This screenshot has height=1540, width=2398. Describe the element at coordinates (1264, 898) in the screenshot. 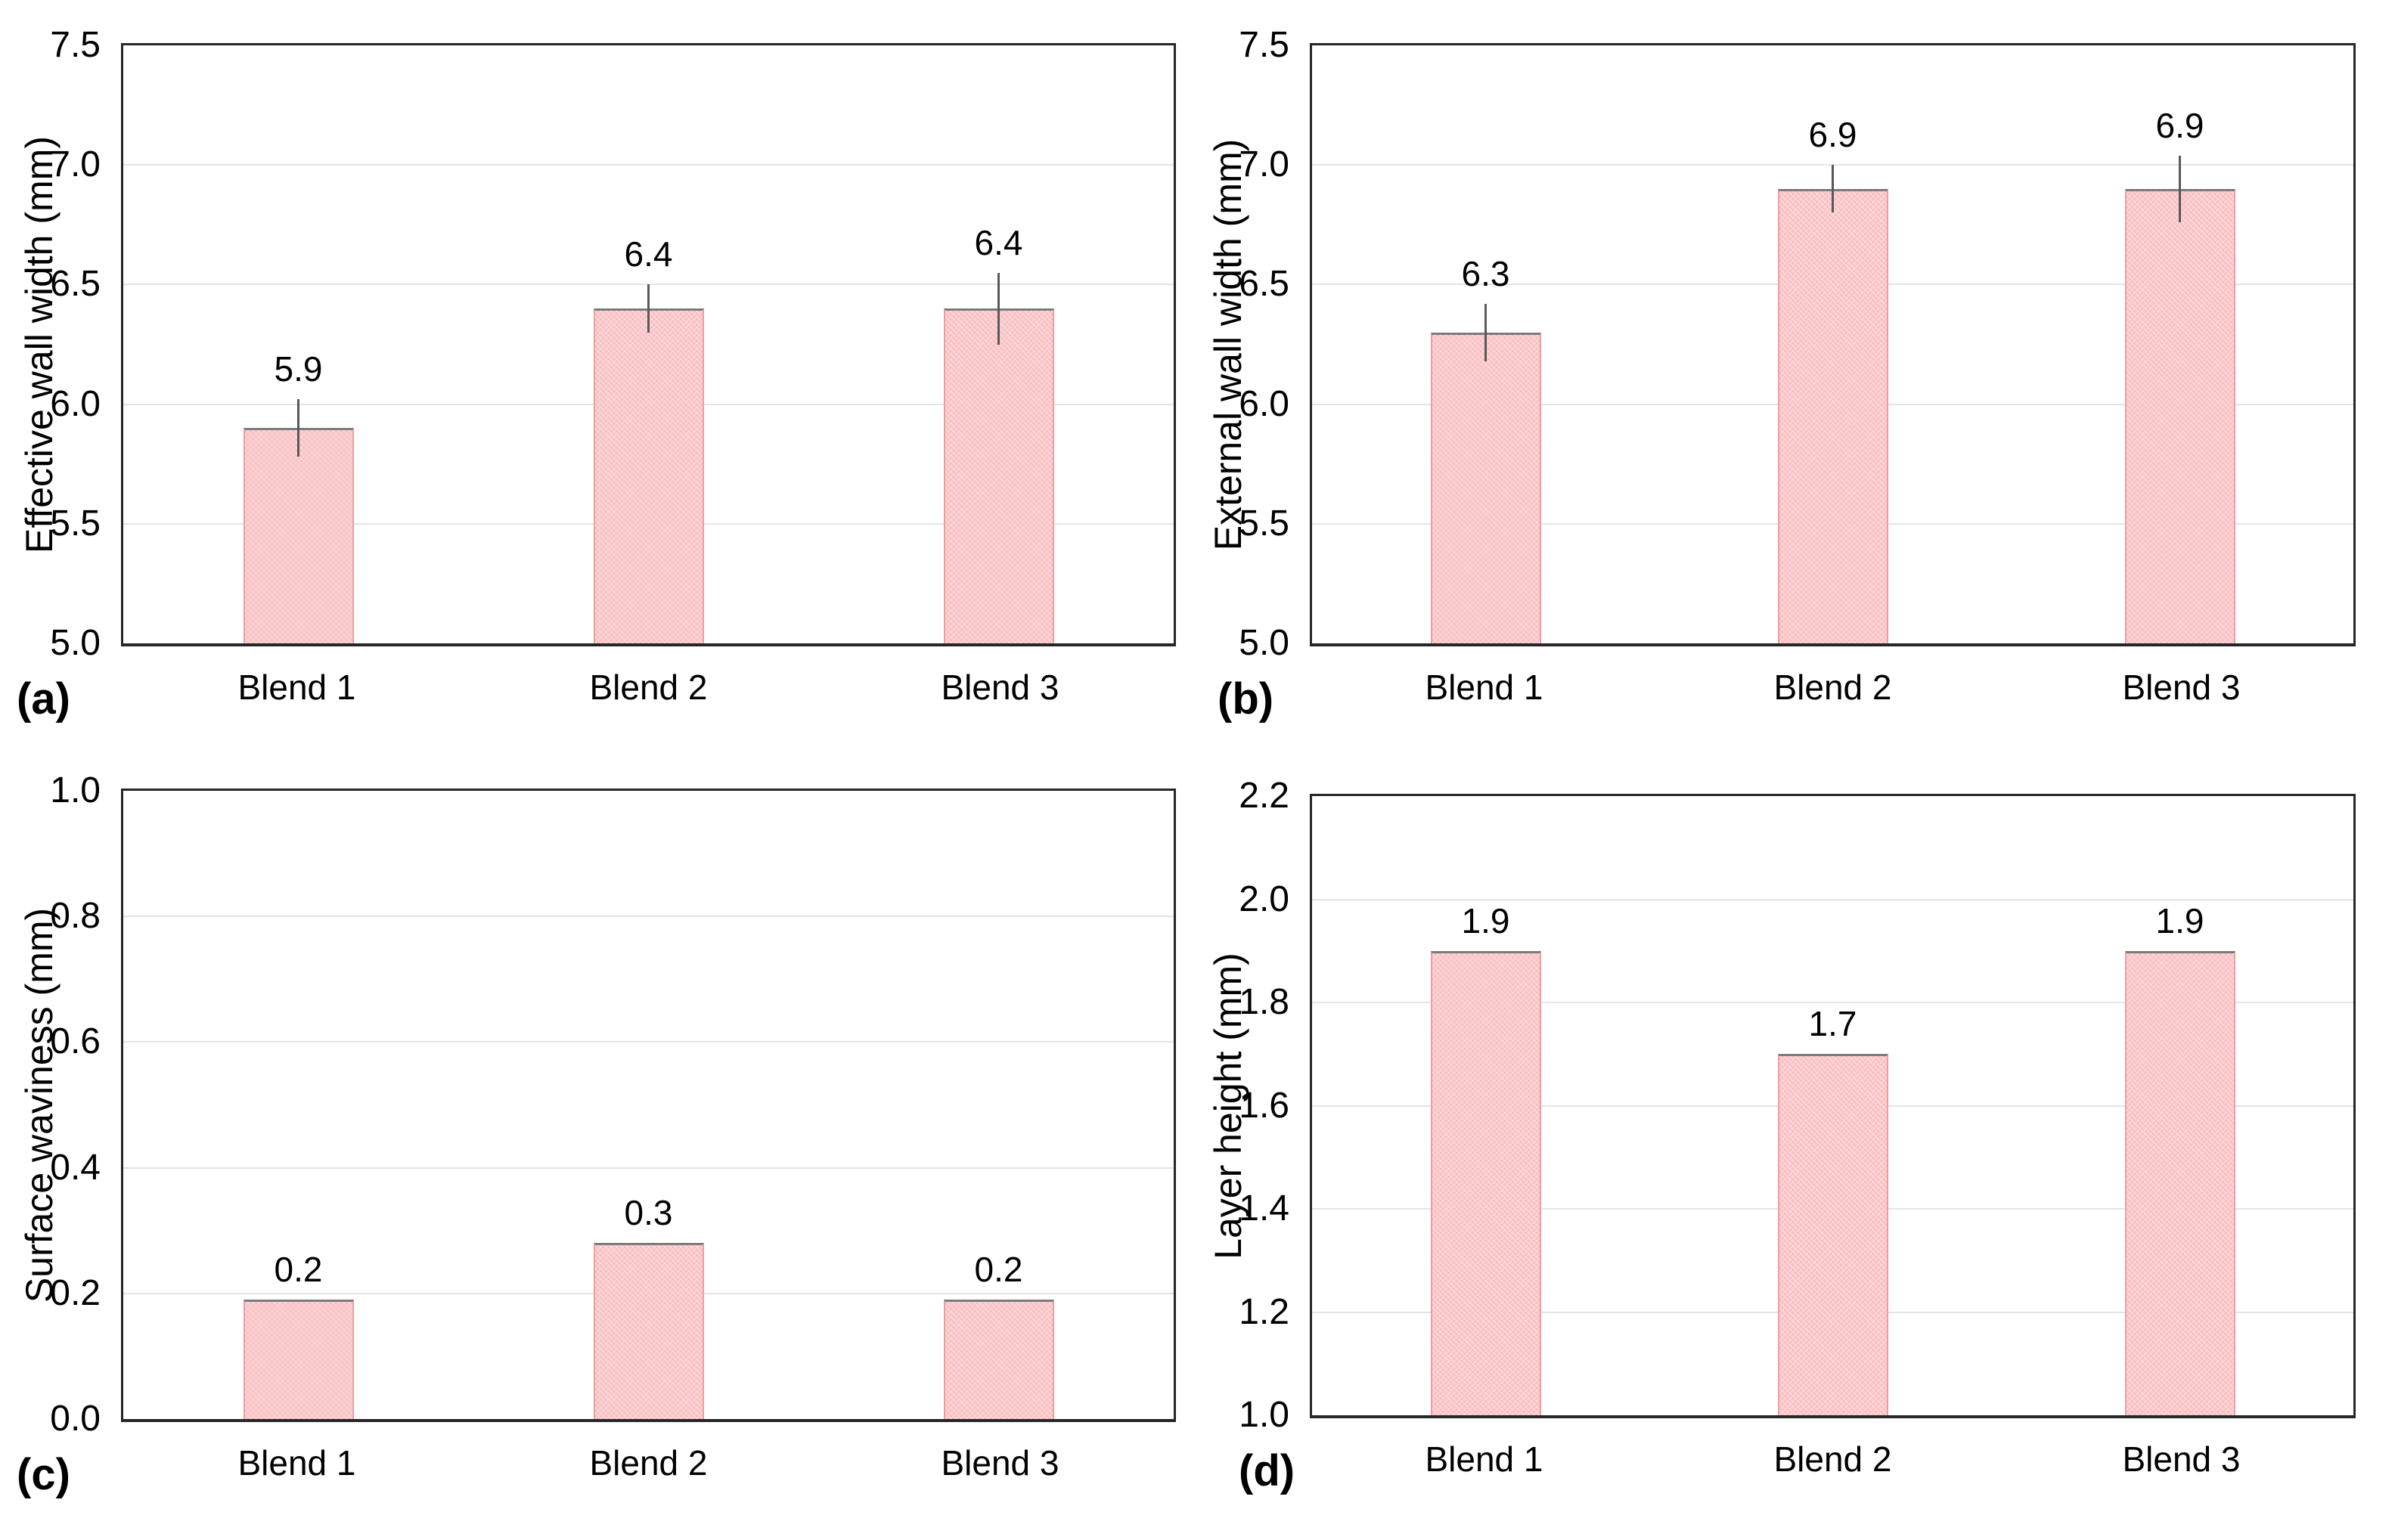

I see `y-axis-tick-label: 2.0` at that location.